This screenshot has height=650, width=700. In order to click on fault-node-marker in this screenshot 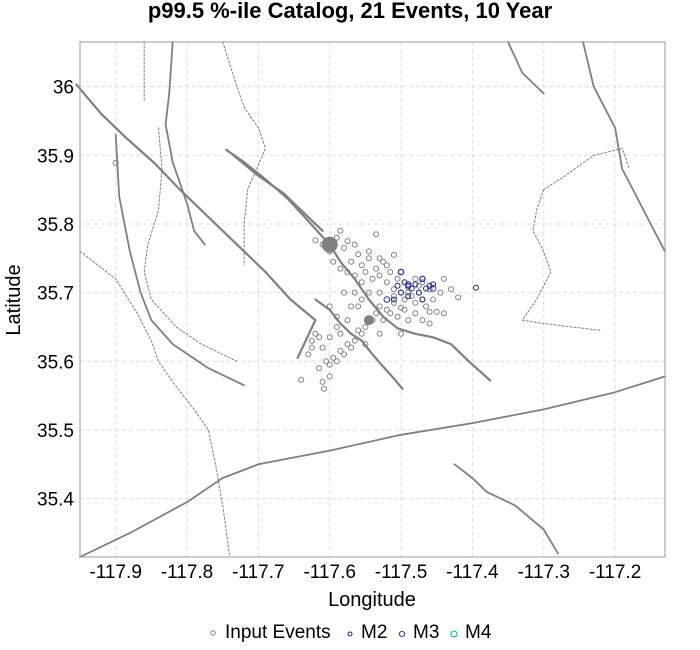, I will do `click(368, 320)`.